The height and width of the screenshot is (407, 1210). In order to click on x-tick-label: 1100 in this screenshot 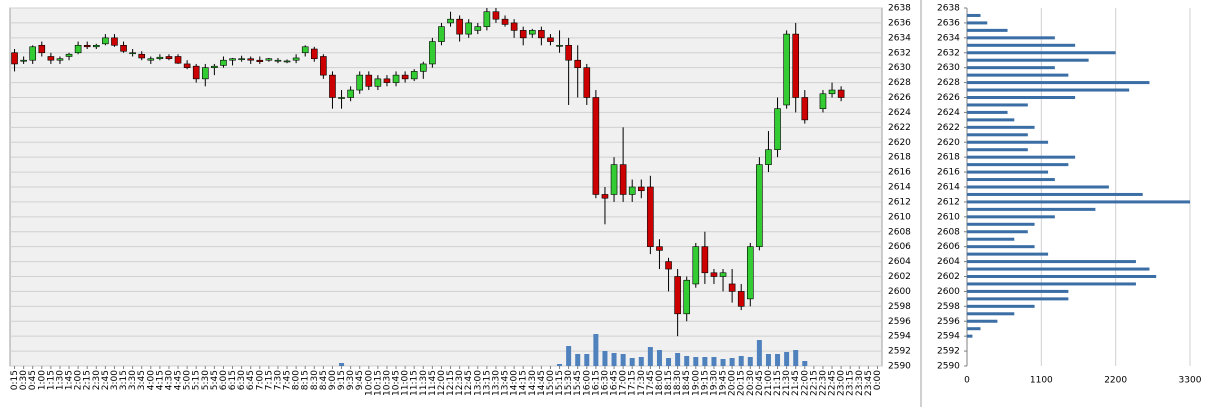, I will do `click(1041, 381)`.